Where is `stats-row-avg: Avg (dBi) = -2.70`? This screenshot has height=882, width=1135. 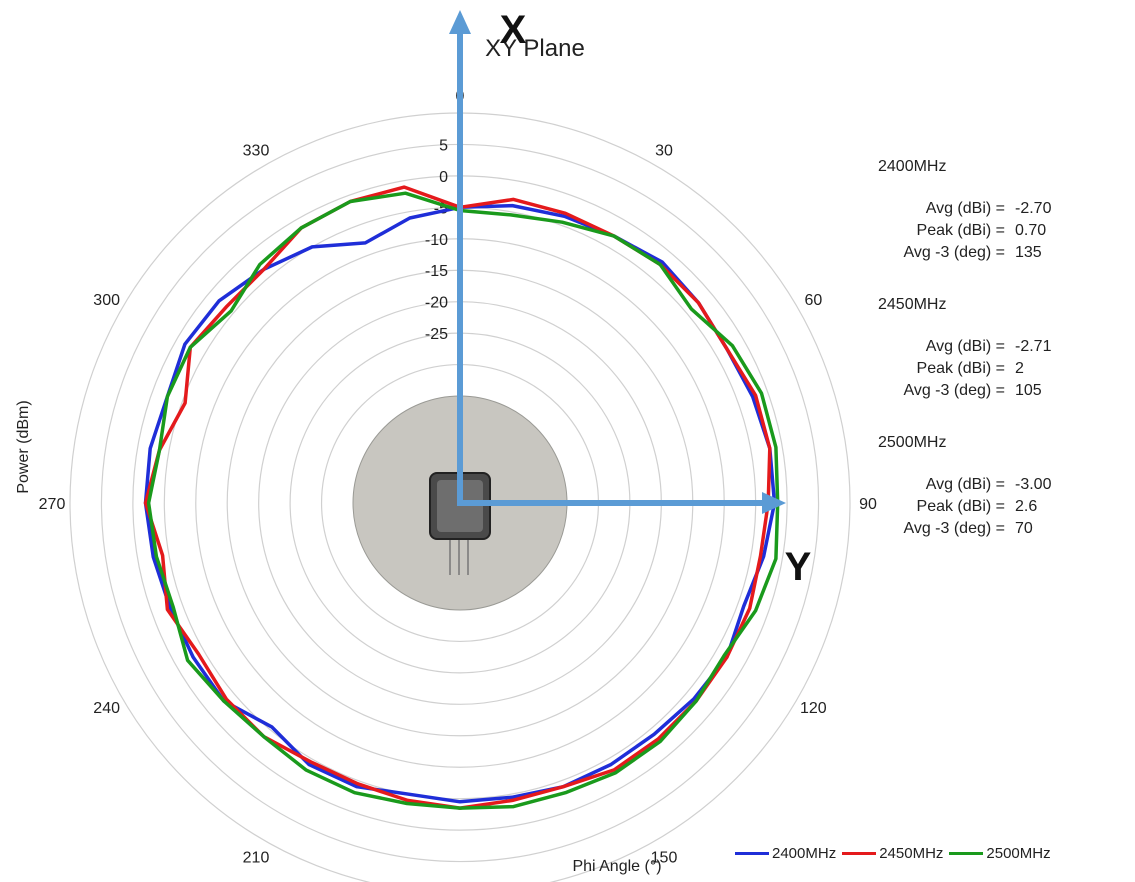 stats-row-avg: Avg (dBi) = -2.70 is located at coordinates (990, 210).